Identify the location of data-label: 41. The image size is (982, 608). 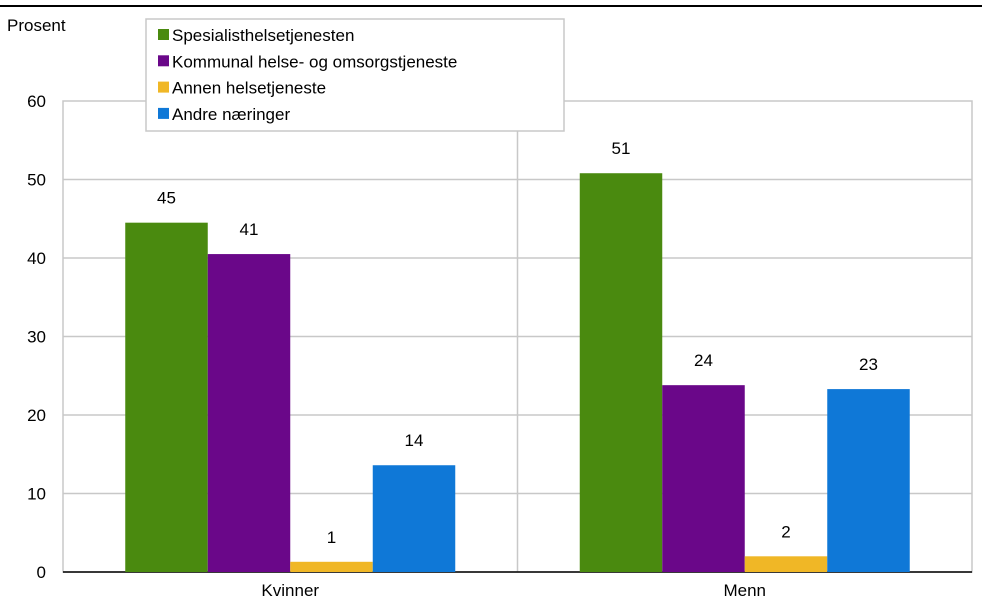
(249, 229).